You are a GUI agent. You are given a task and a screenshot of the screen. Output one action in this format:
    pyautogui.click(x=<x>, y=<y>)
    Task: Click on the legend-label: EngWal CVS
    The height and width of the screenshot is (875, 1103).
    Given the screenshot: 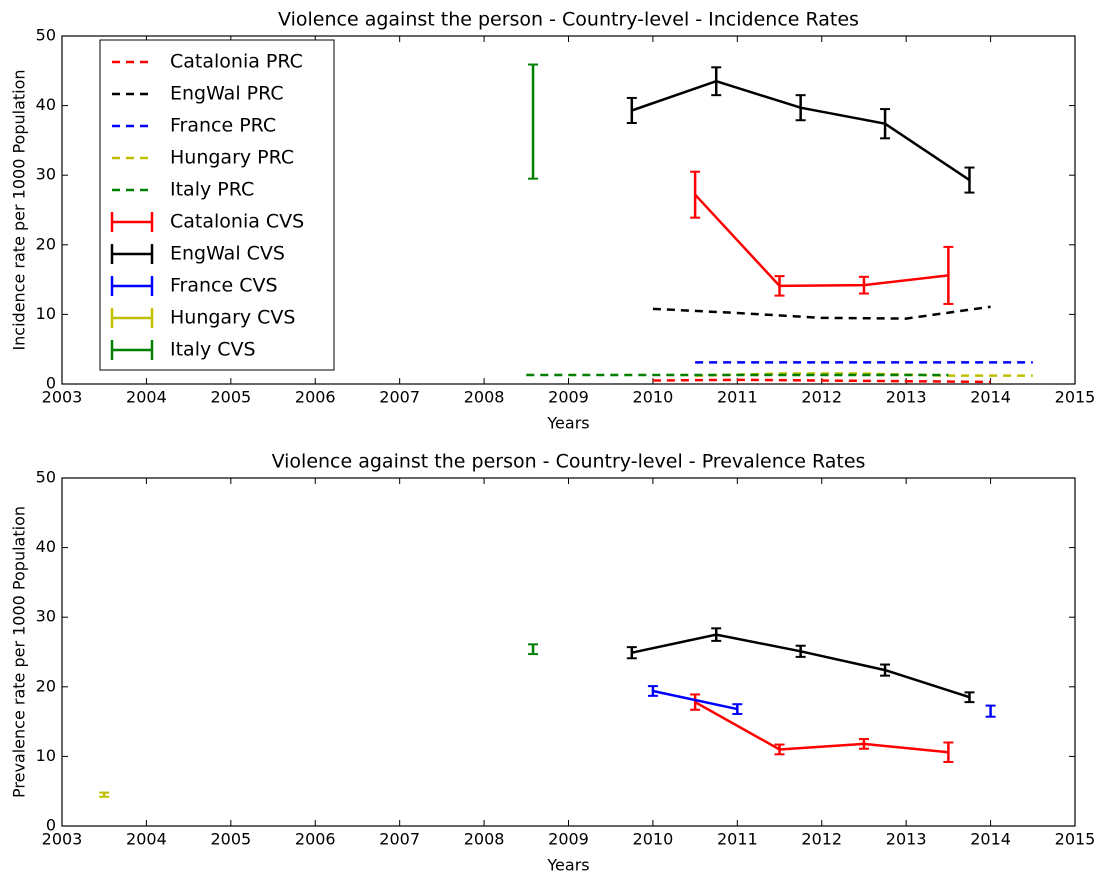 What is the action you would take?
    pyautogui.click(x=227, y=254)
    